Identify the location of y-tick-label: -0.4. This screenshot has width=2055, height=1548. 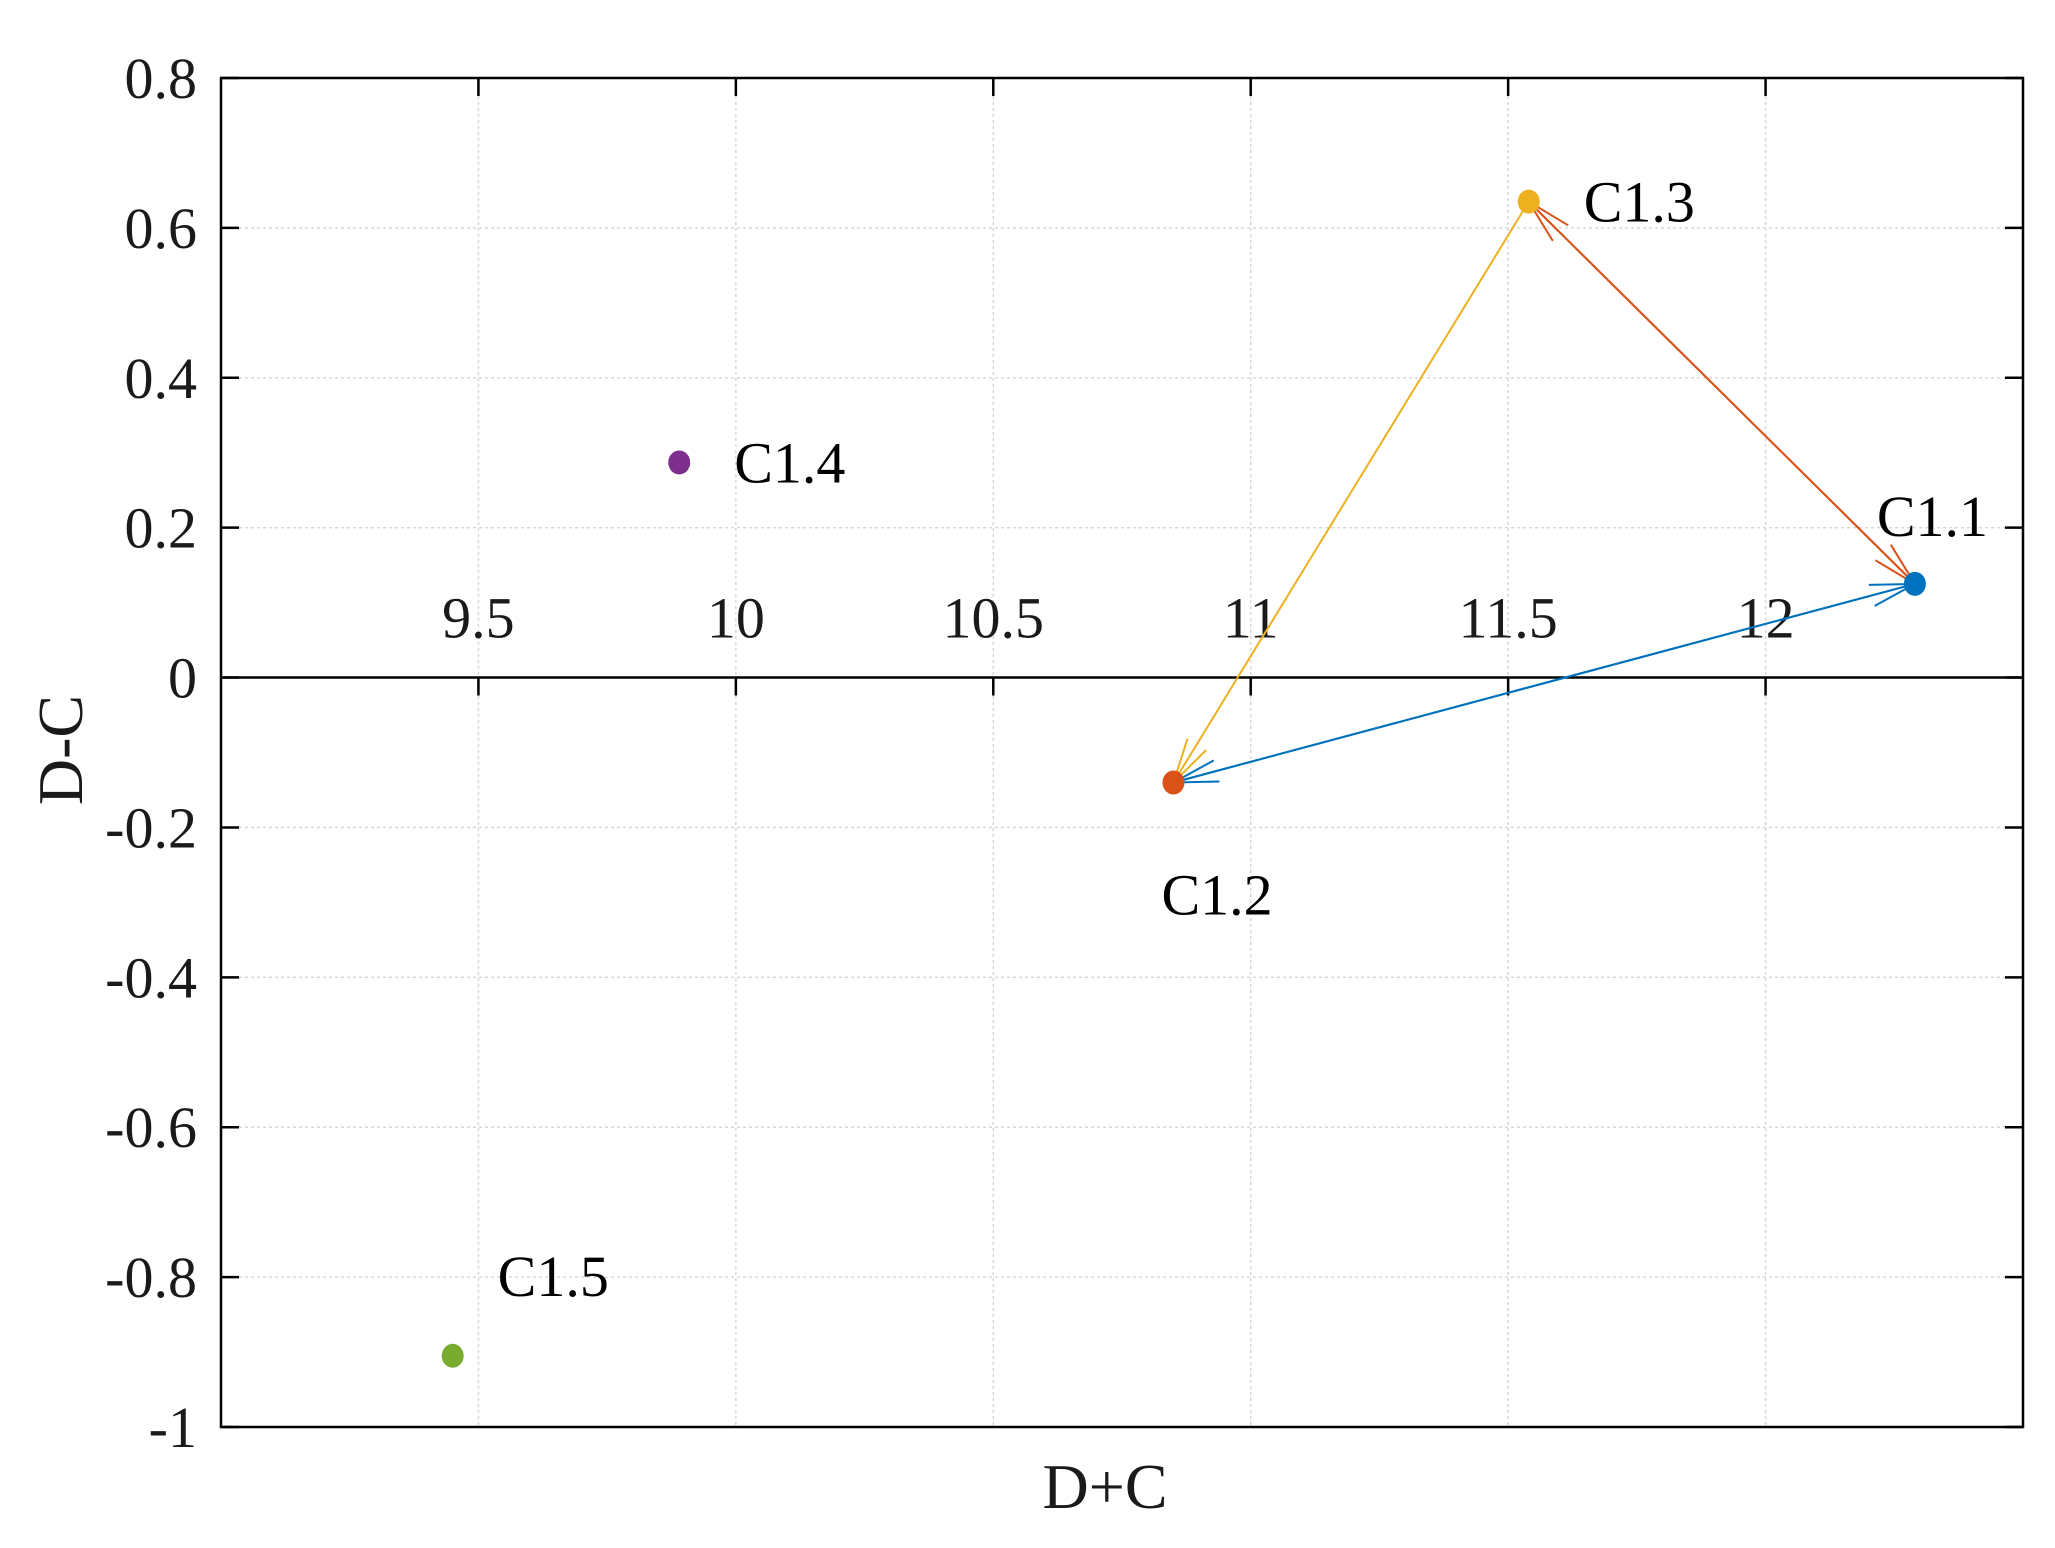
(151, 977).